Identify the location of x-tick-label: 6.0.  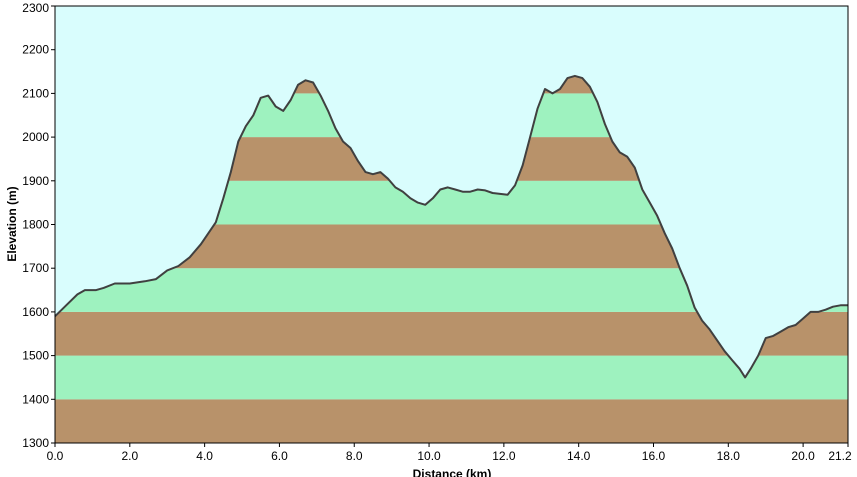
(279, 456).